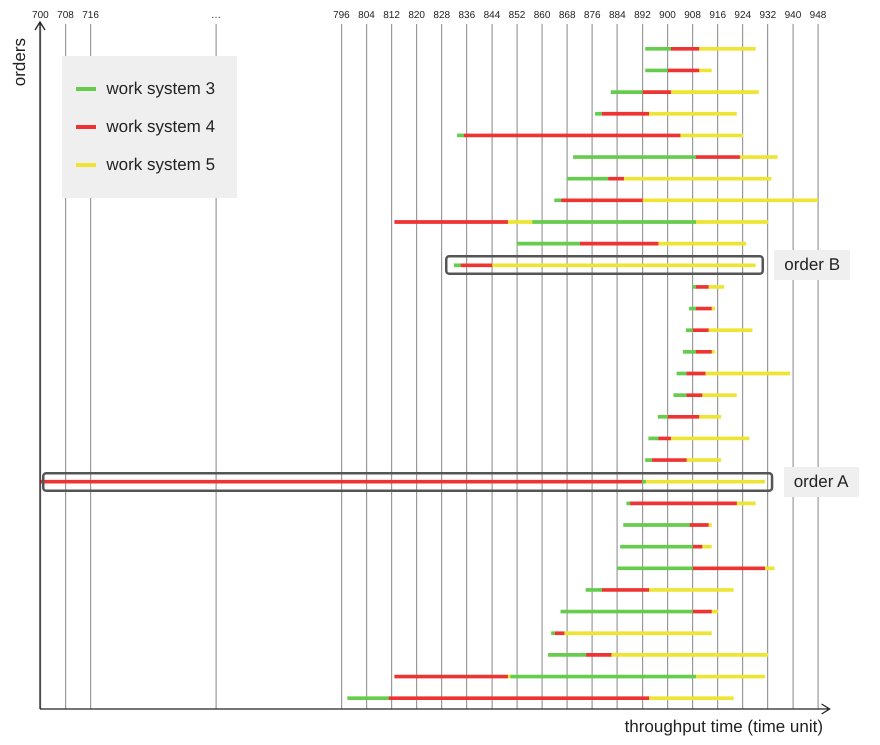 The height and width of the screenshot is (745, 880). I want to click on x-tick-label: 836, so click(467, 15).